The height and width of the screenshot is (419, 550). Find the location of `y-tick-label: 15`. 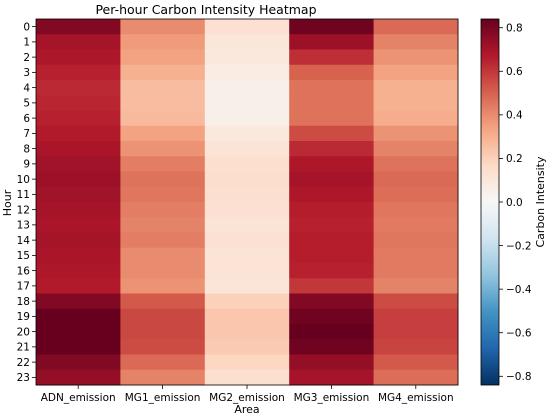

y-tick-label: 15 is located at coordinates (23, 256).